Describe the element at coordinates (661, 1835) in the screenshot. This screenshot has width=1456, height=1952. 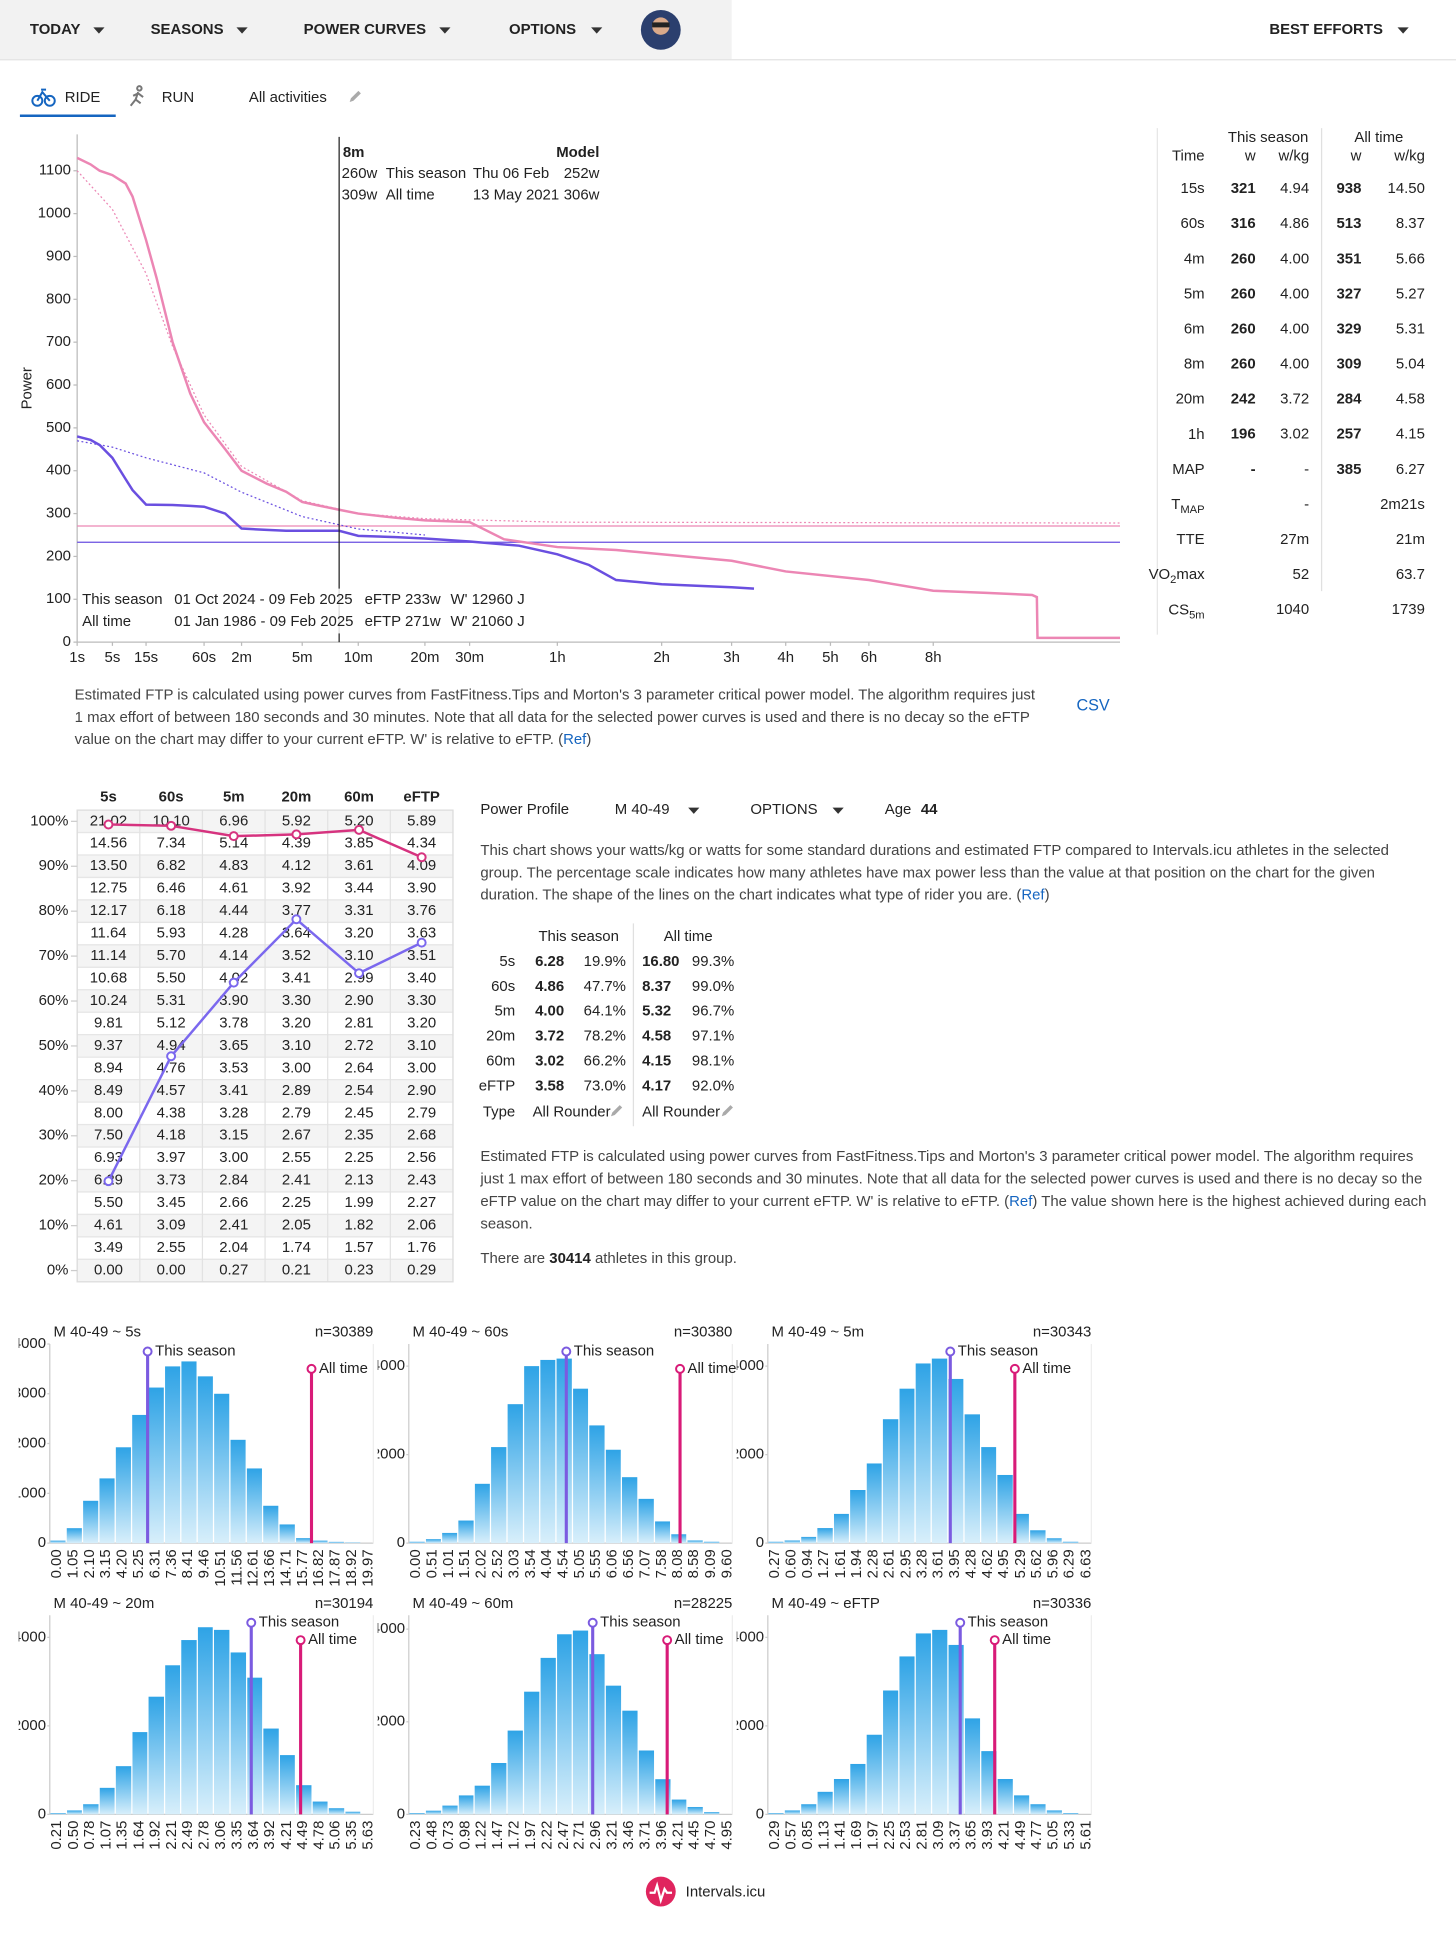
I see `x-tick-label: 3.96` at that location.